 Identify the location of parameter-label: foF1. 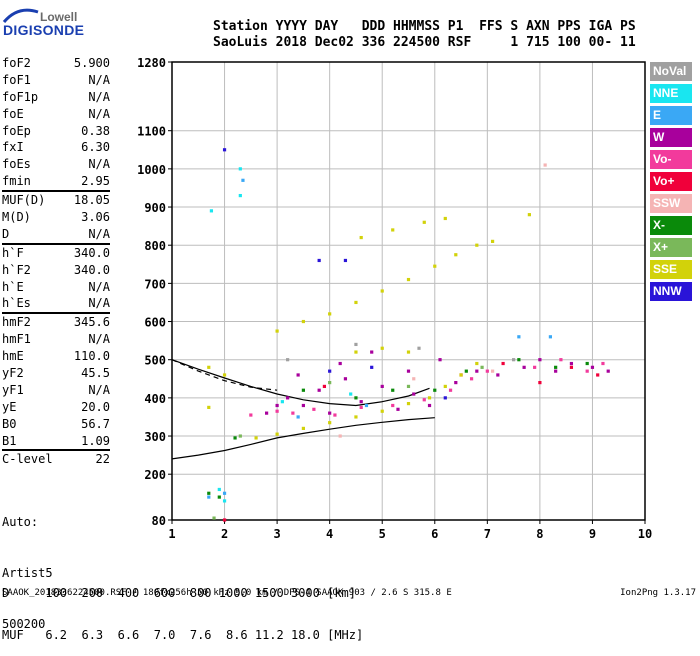
(16, 79).